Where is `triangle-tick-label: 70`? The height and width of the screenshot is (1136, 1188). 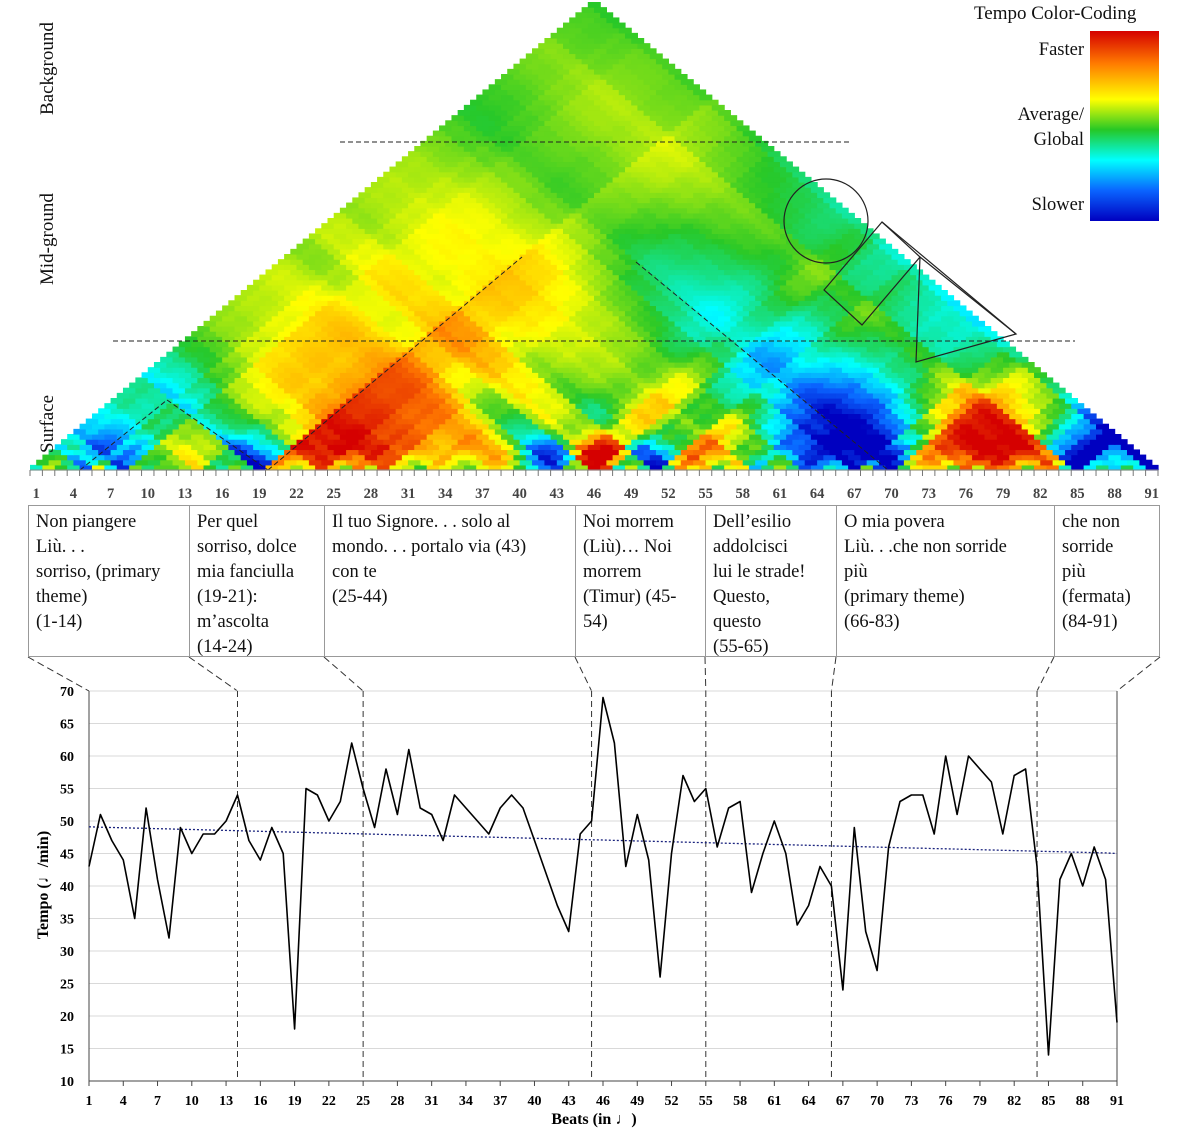 triangle-tick-label: 70 is located at coordinates (891, 494).